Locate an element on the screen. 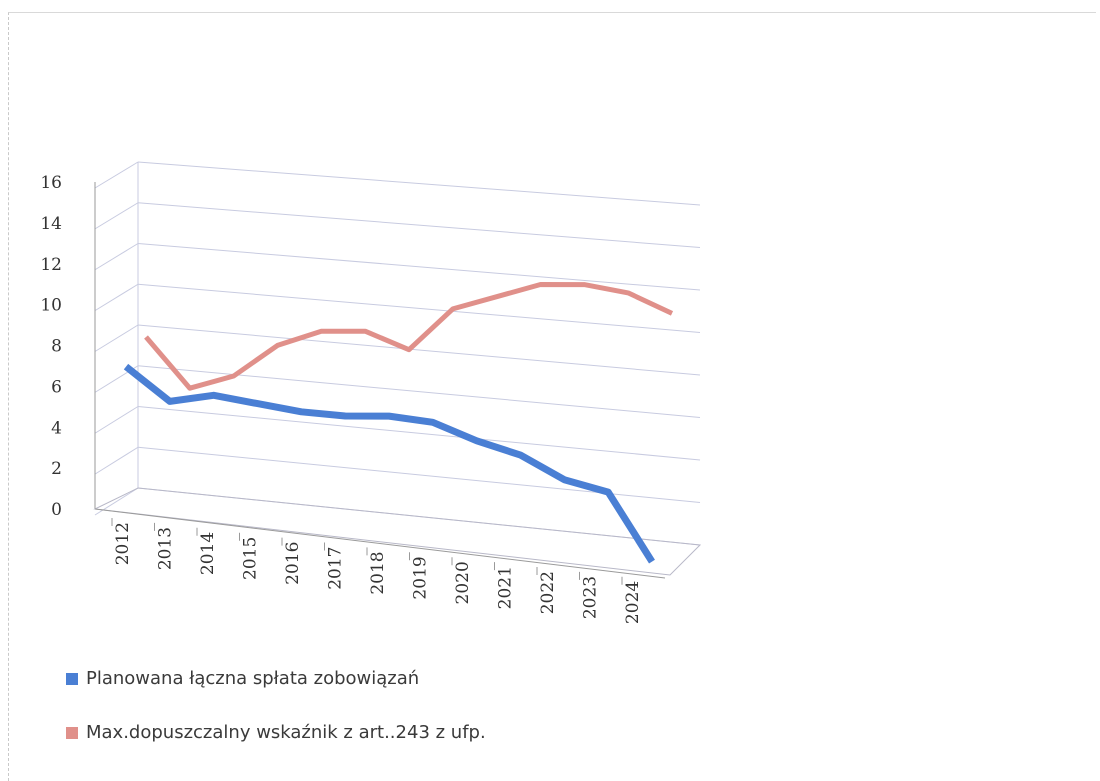  y-tick-label: 12 is located at coordinates (51, 265).